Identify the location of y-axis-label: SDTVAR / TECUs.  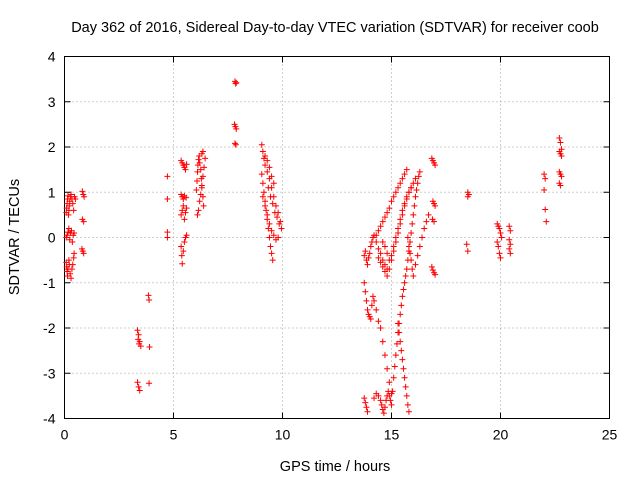
(15, 237).